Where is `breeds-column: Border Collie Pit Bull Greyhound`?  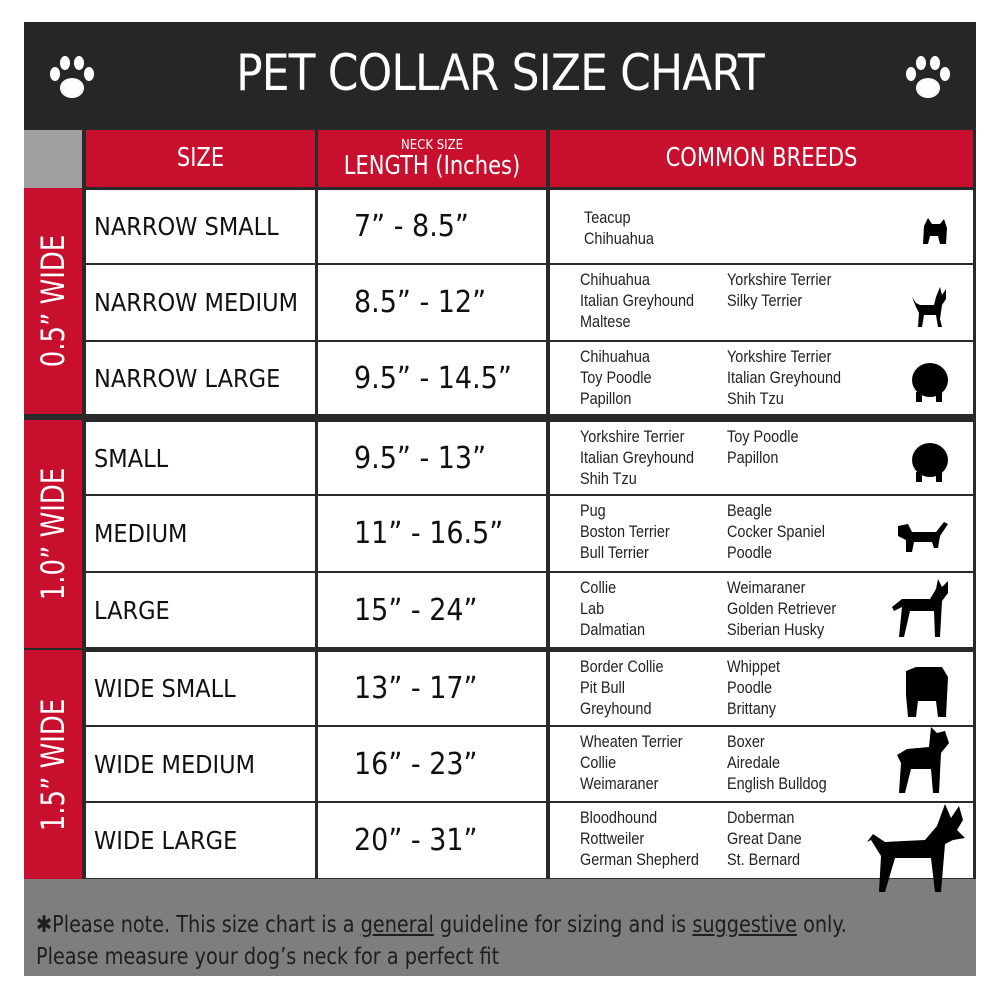 breeds-column: Border Collie Pit Bull Greyhound is located at coordinates (622, 687).